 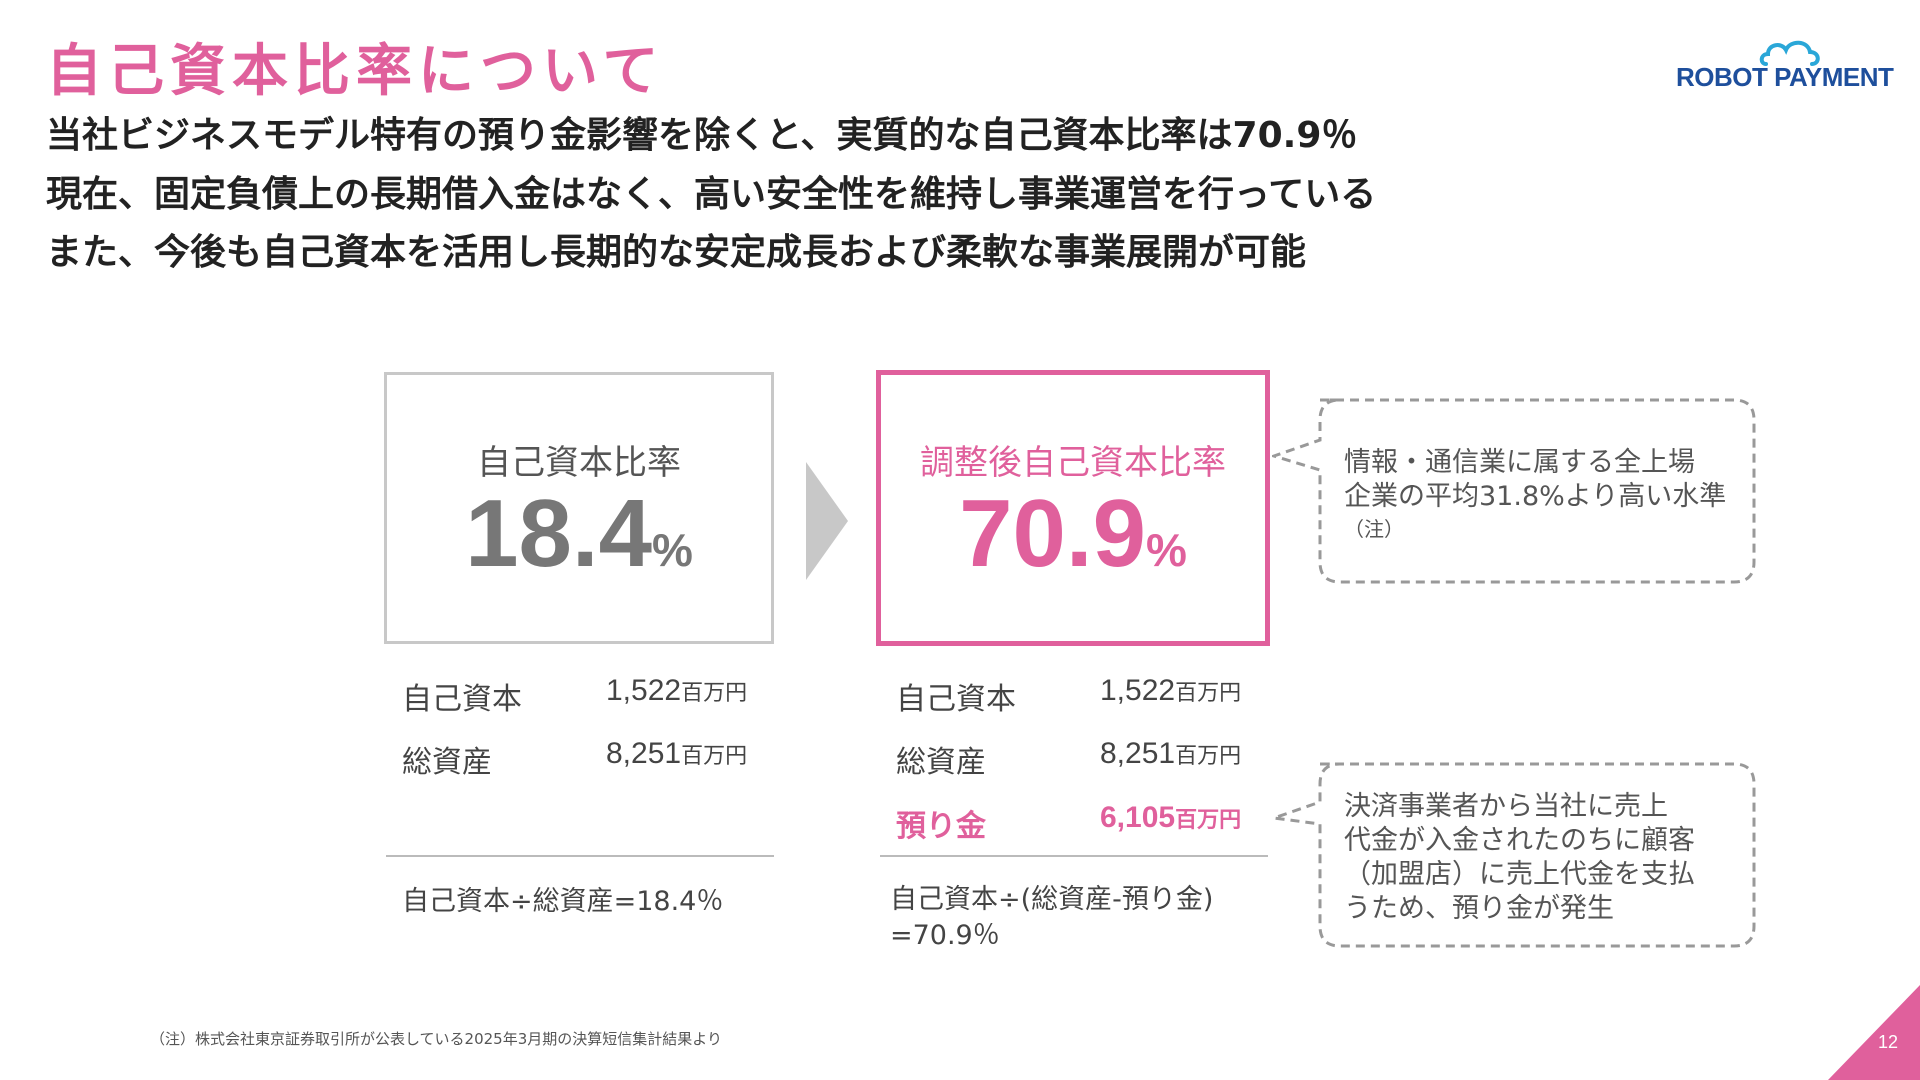 What do you see at coordinates (563, 901) in the screenshot?
I see `left-formula: 自己資本÷総資産=18.4％` at bounding box center [563, 901].